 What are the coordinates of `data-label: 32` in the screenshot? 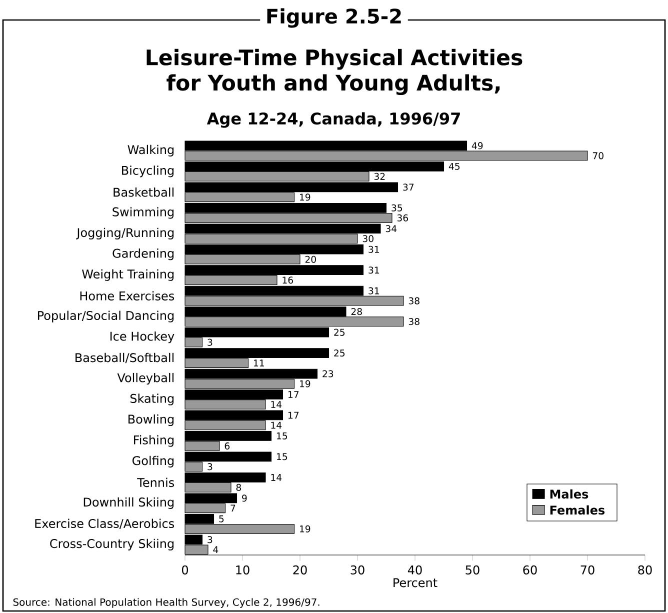 It's located at (379, 176).